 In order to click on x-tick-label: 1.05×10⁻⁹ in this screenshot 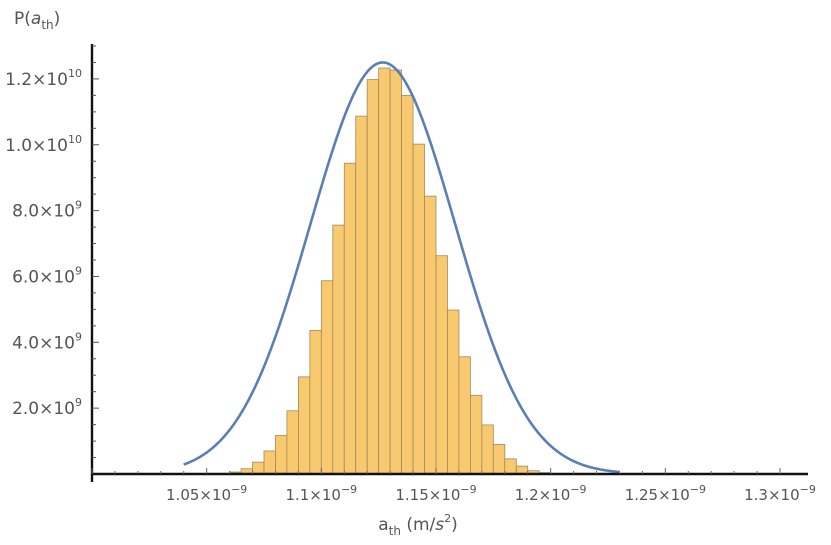, I will do `click(206, 493)`.